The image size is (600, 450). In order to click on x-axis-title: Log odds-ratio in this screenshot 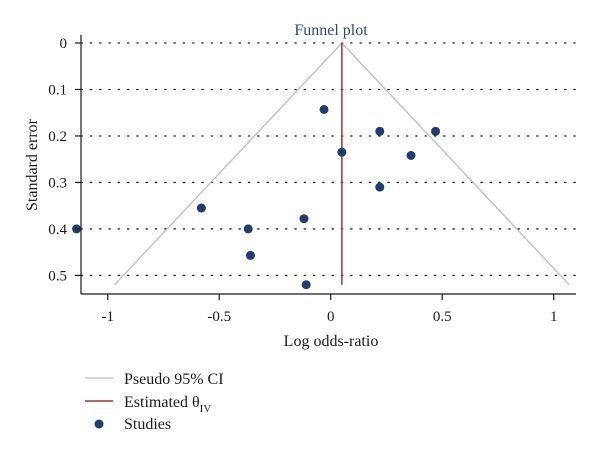, I will do `click(331, 341)`.